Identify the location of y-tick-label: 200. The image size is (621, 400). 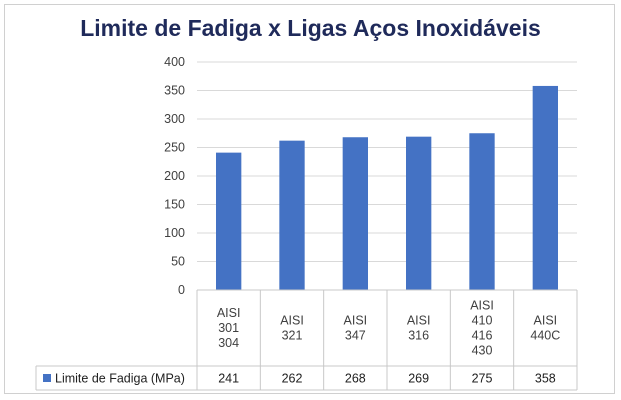
(174, 176).